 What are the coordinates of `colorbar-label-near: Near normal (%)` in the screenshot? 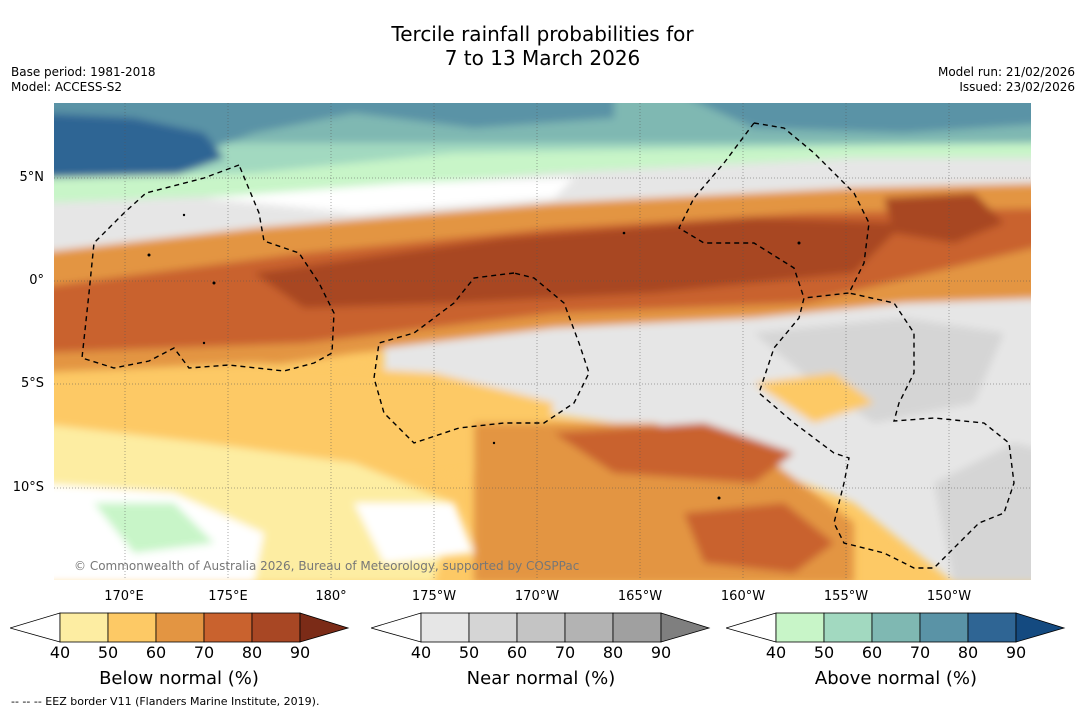 It's located at (541, 678).